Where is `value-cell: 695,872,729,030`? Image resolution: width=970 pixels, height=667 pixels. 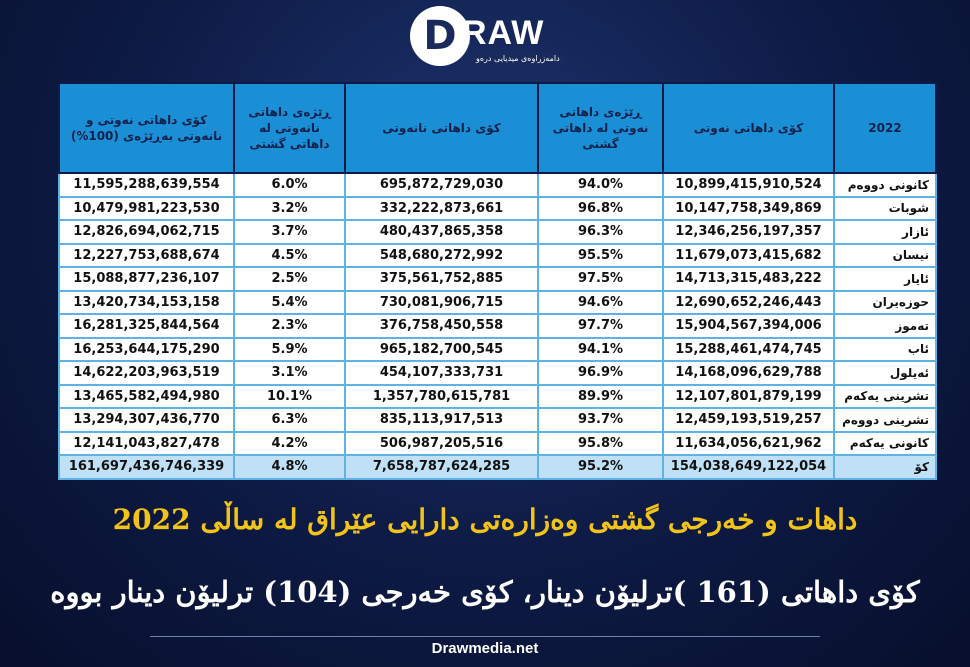 value-cell: 695,872,729,030 is located at coordinates (441, 185).